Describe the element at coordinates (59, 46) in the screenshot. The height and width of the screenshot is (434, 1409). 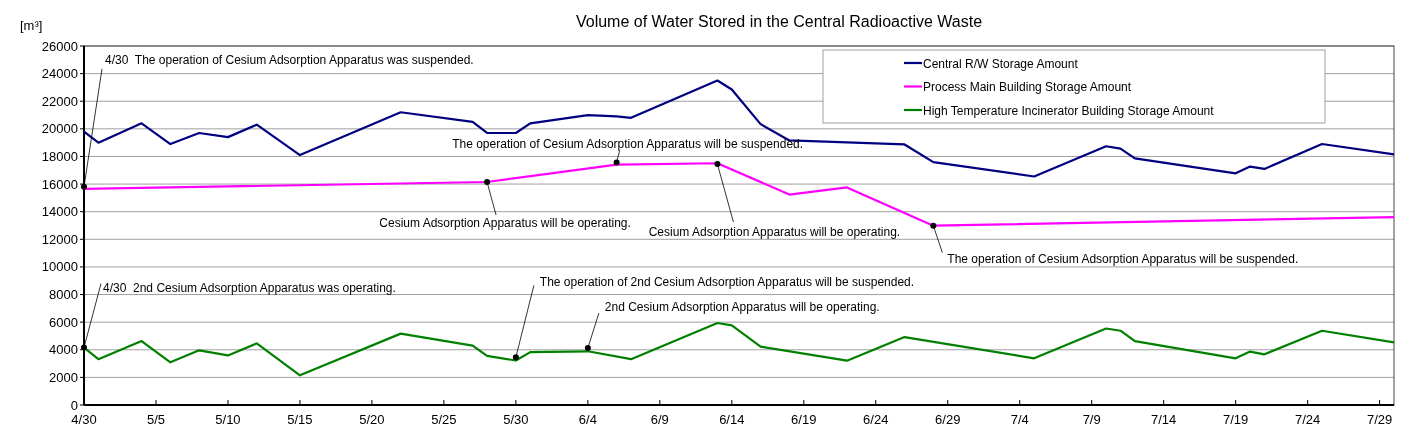
I see `y-tick-label: 26000` at that location.